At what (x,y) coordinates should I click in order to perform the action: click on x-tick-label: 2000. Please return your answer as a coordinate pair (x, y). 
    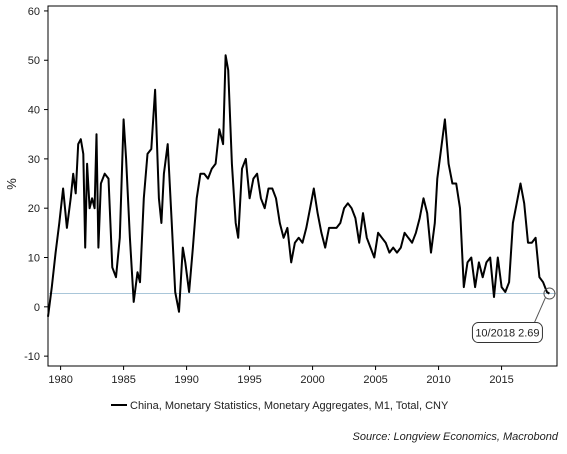
    Looking at the image, I should click on (312, 380).